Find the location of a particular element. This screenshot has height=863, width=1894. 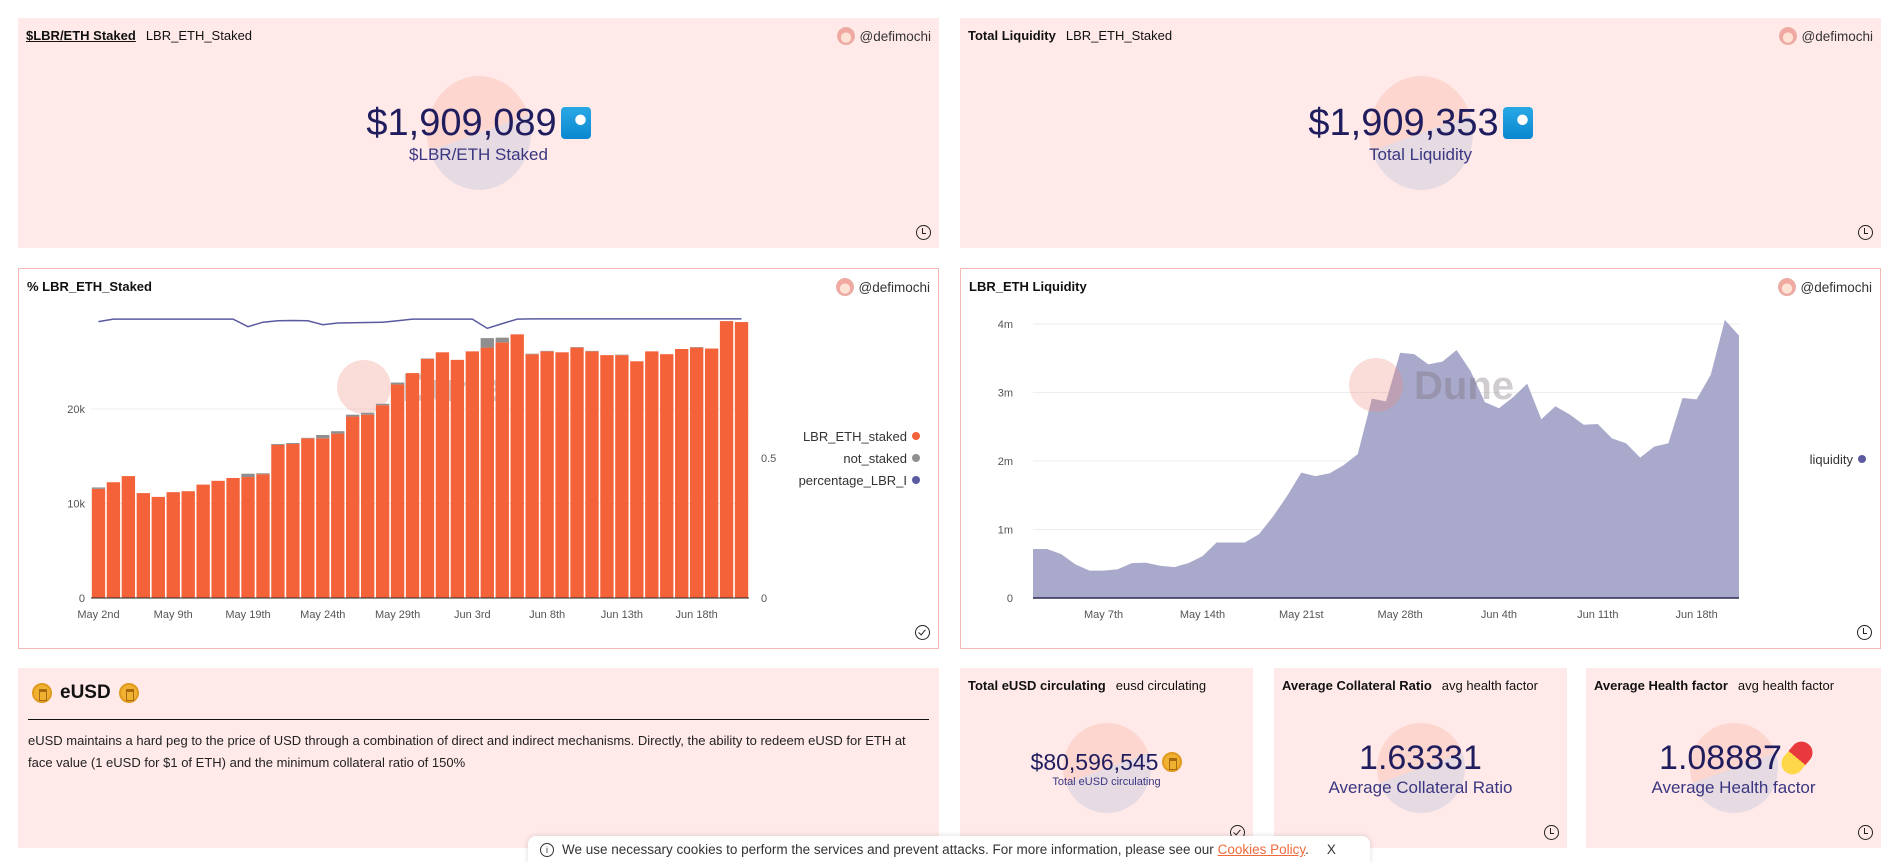

counter-value: 1.08887 is located at coordinates (1720, 757).